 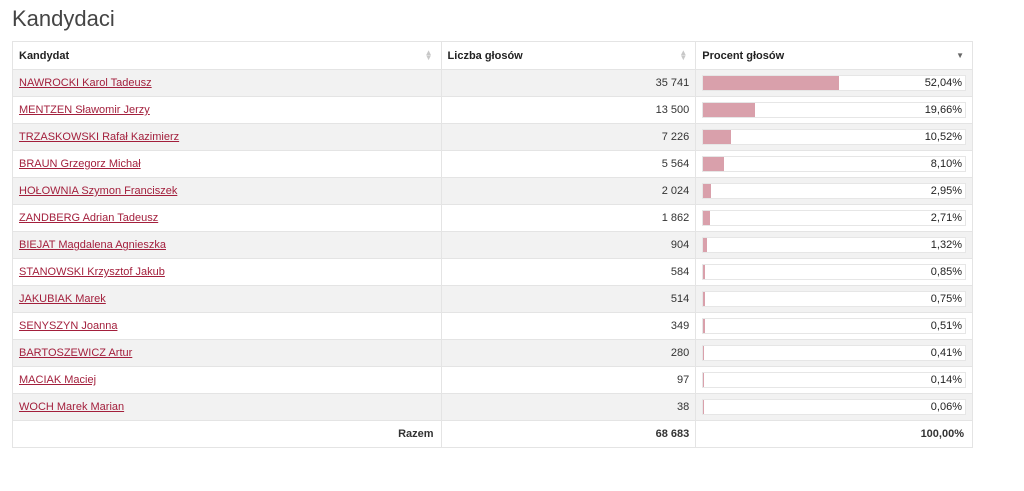 What do you see at coordinates (834, 137) in the screenshot?
I see `percent-bar: 10,52%` at bounding box center [834, 137].